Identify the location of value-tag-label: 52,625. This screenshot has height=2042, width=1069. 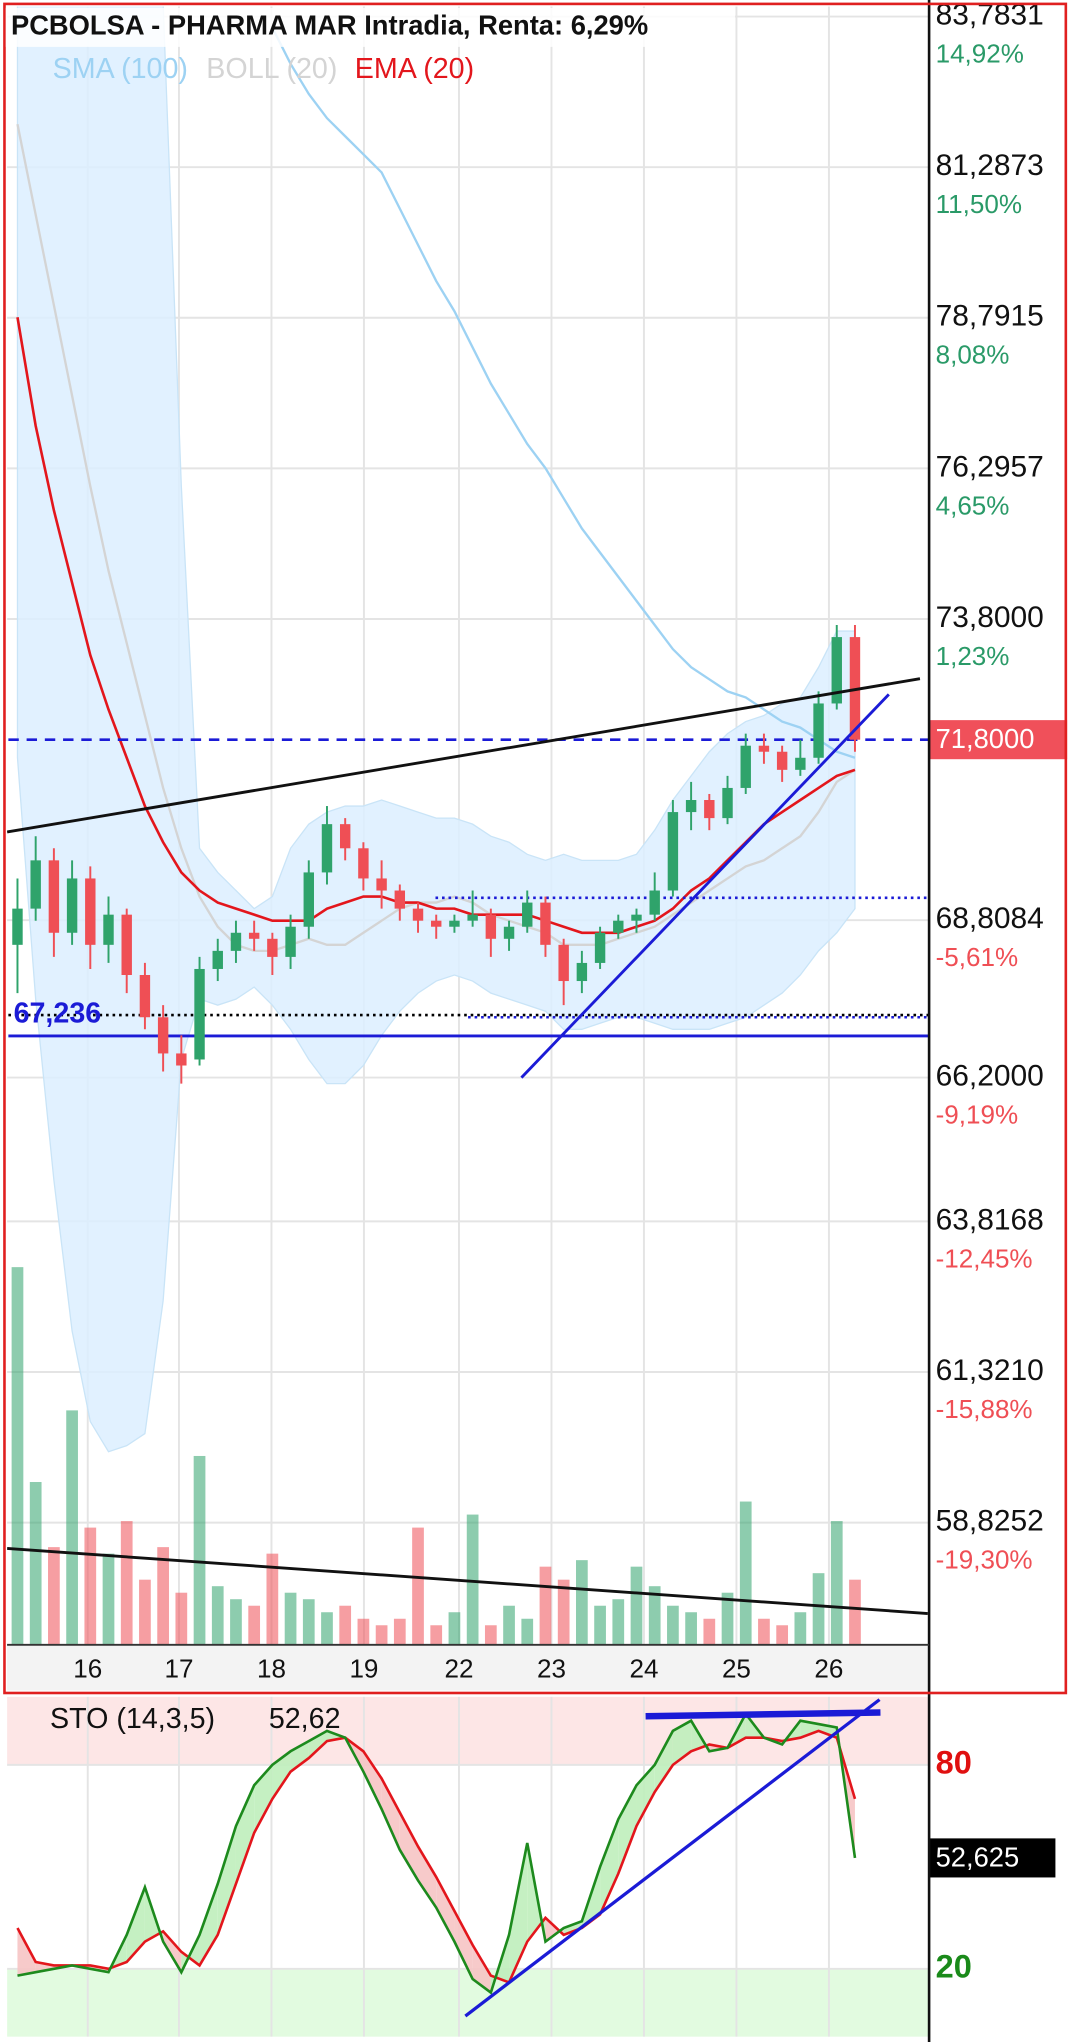
(978, 1856).